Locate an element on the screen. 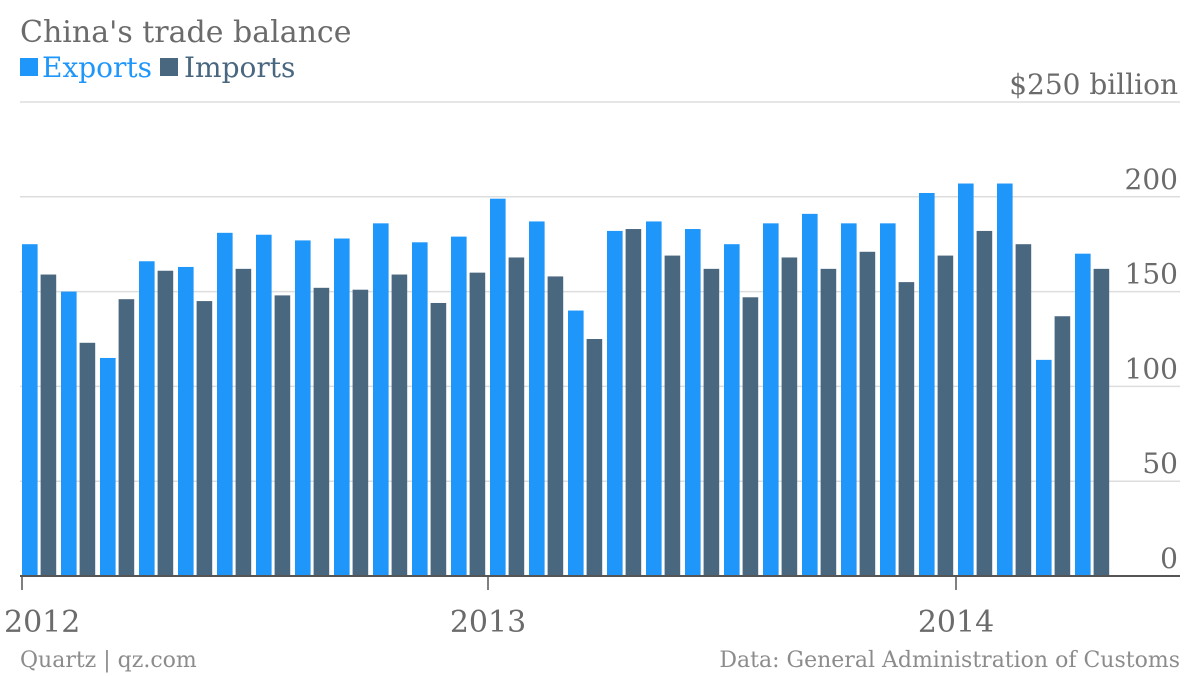  x-tick-label-2013: 2013 is located at coordinates (488, 622).